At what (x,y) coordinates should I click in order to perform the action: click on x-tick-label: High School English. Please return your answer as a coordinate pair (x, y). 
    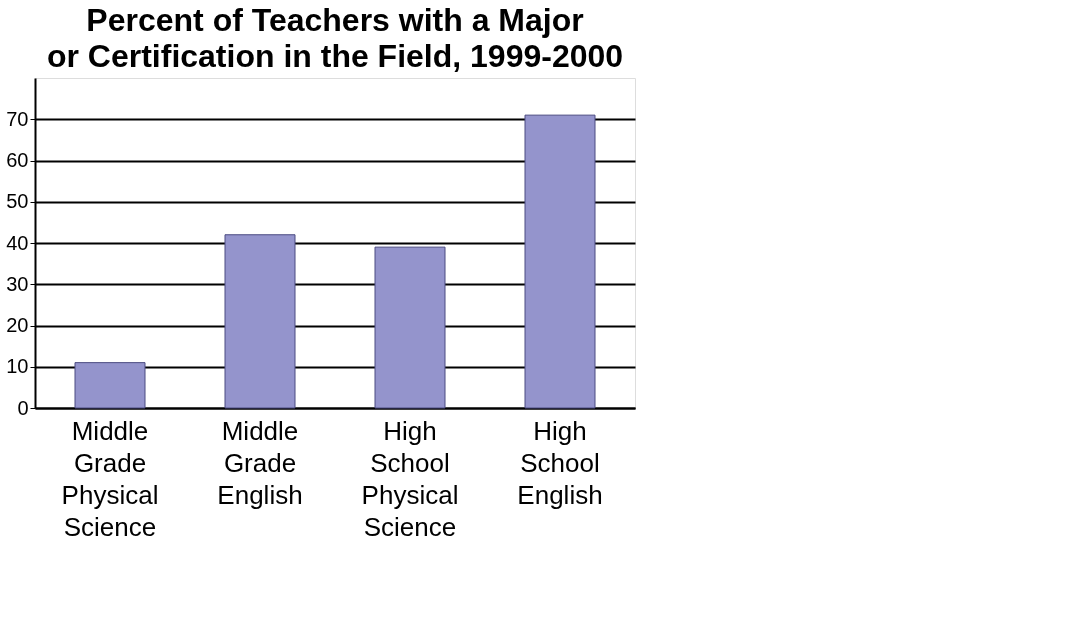
    Looking at the image, I should click on (560, 462).